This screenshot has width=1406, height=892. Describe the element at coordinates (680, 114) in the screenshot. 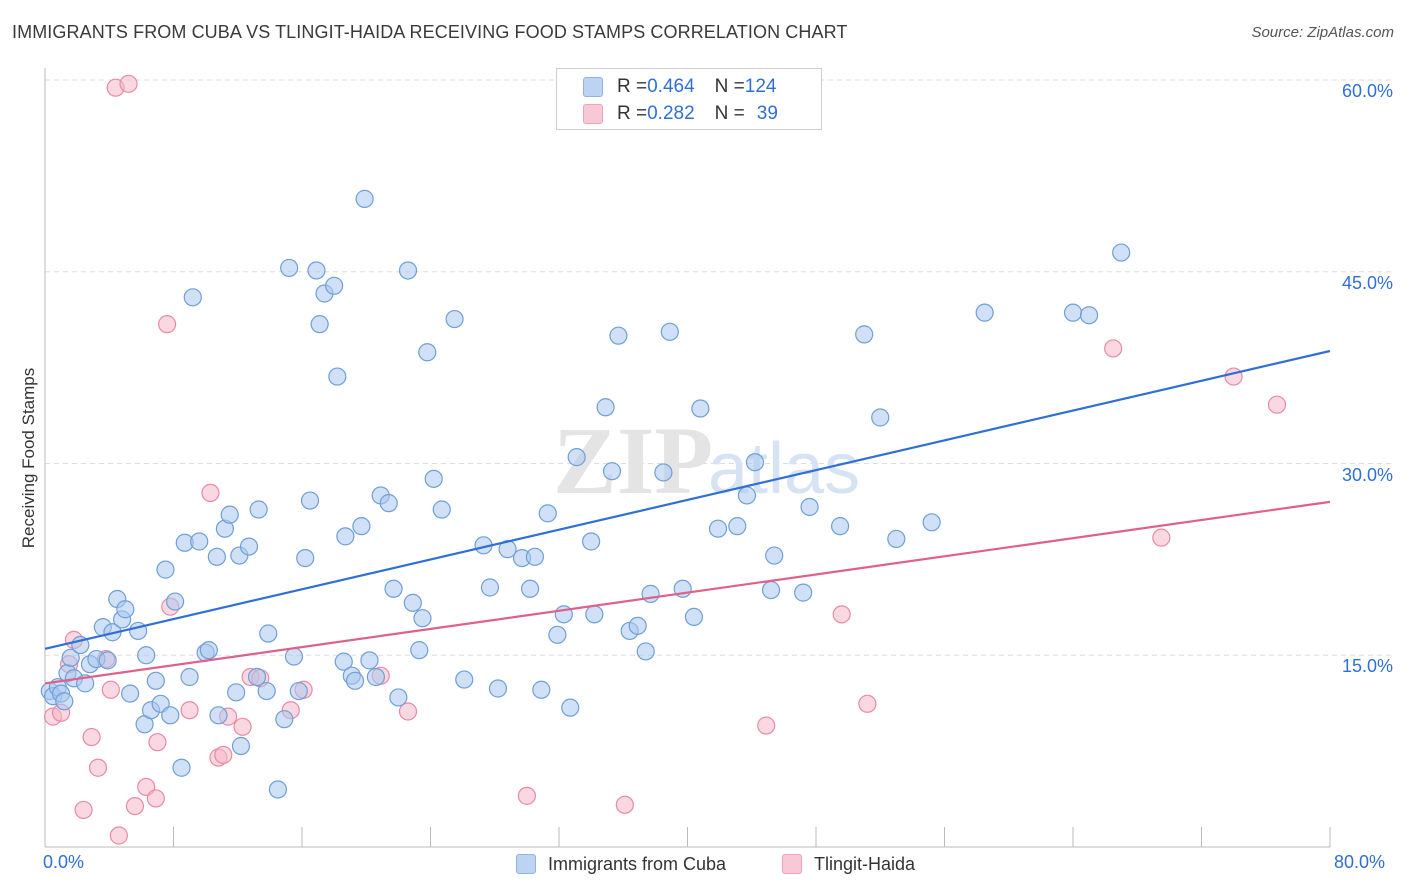

I see `legend-row-tlingit: R = 0.282 N = 39` at that location.